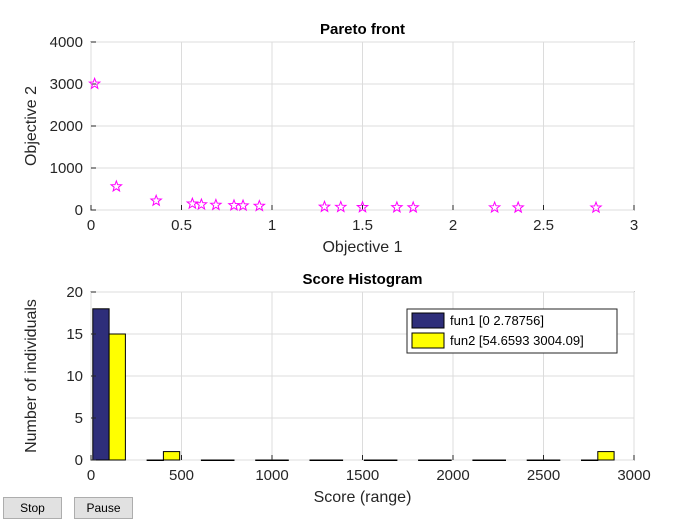 The height and width of the screenshot is (525, 700). I want to click on x-tick-label: 3, so click(634, 225).